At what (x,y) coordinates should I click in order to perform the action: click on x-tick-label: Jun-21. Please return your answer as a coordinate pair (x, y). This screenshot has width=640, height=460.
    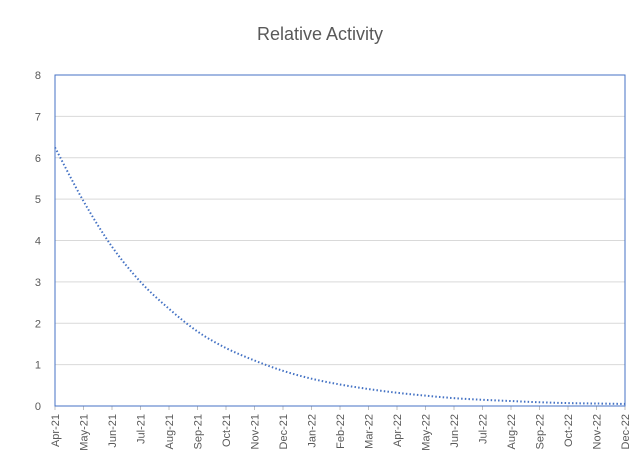
    Looking at the image, I should click on (113, 431).